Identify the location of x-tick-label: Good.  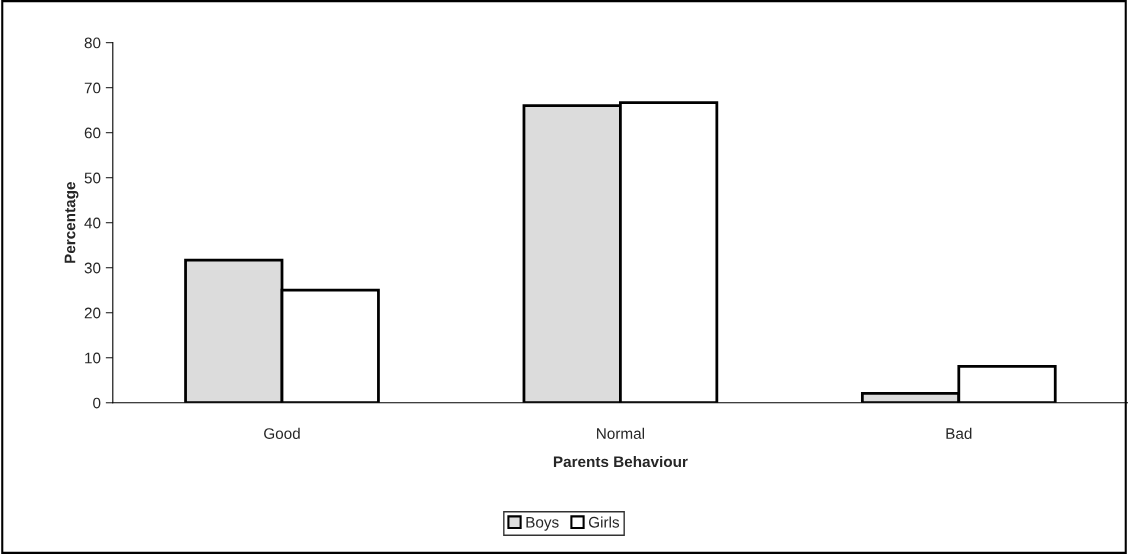
(282, 433).